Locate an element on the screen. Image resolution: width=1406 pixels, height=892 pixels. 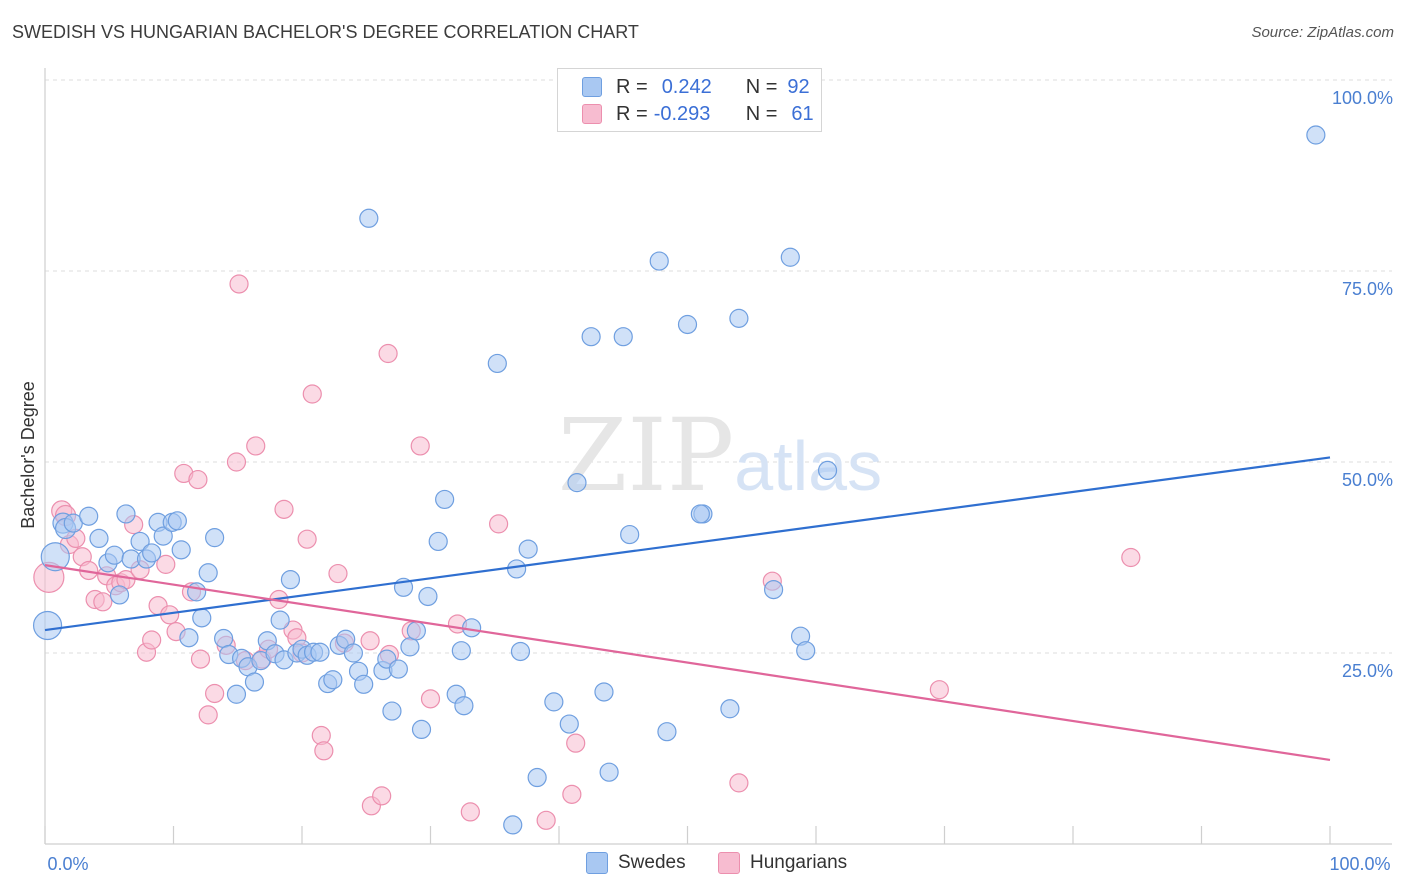
y-axis-label: Bachelor's Degree is located at coordinates (28, 455).